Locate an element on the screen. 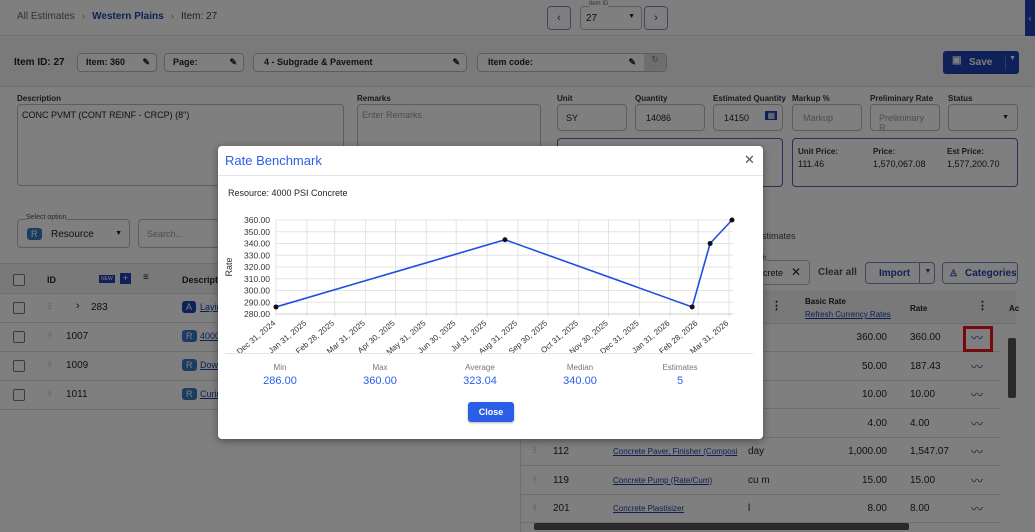 The height and width of the screenshot is (532, 1035). y-tick-label: 310.00 is located at coordinates (257, 279).